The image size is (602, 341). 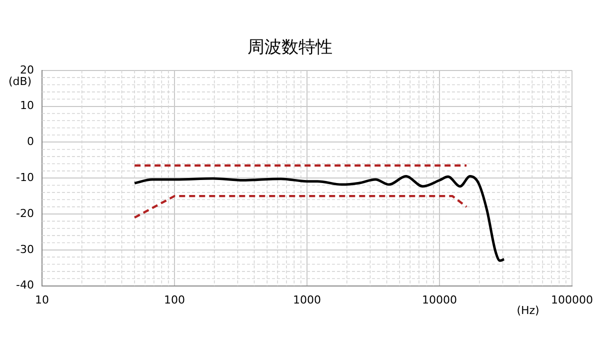 What do you see at coordinates (528, 311) in the screenshot?
I see `x-axis-title: (Hz)` at bounding box center [528, 311].